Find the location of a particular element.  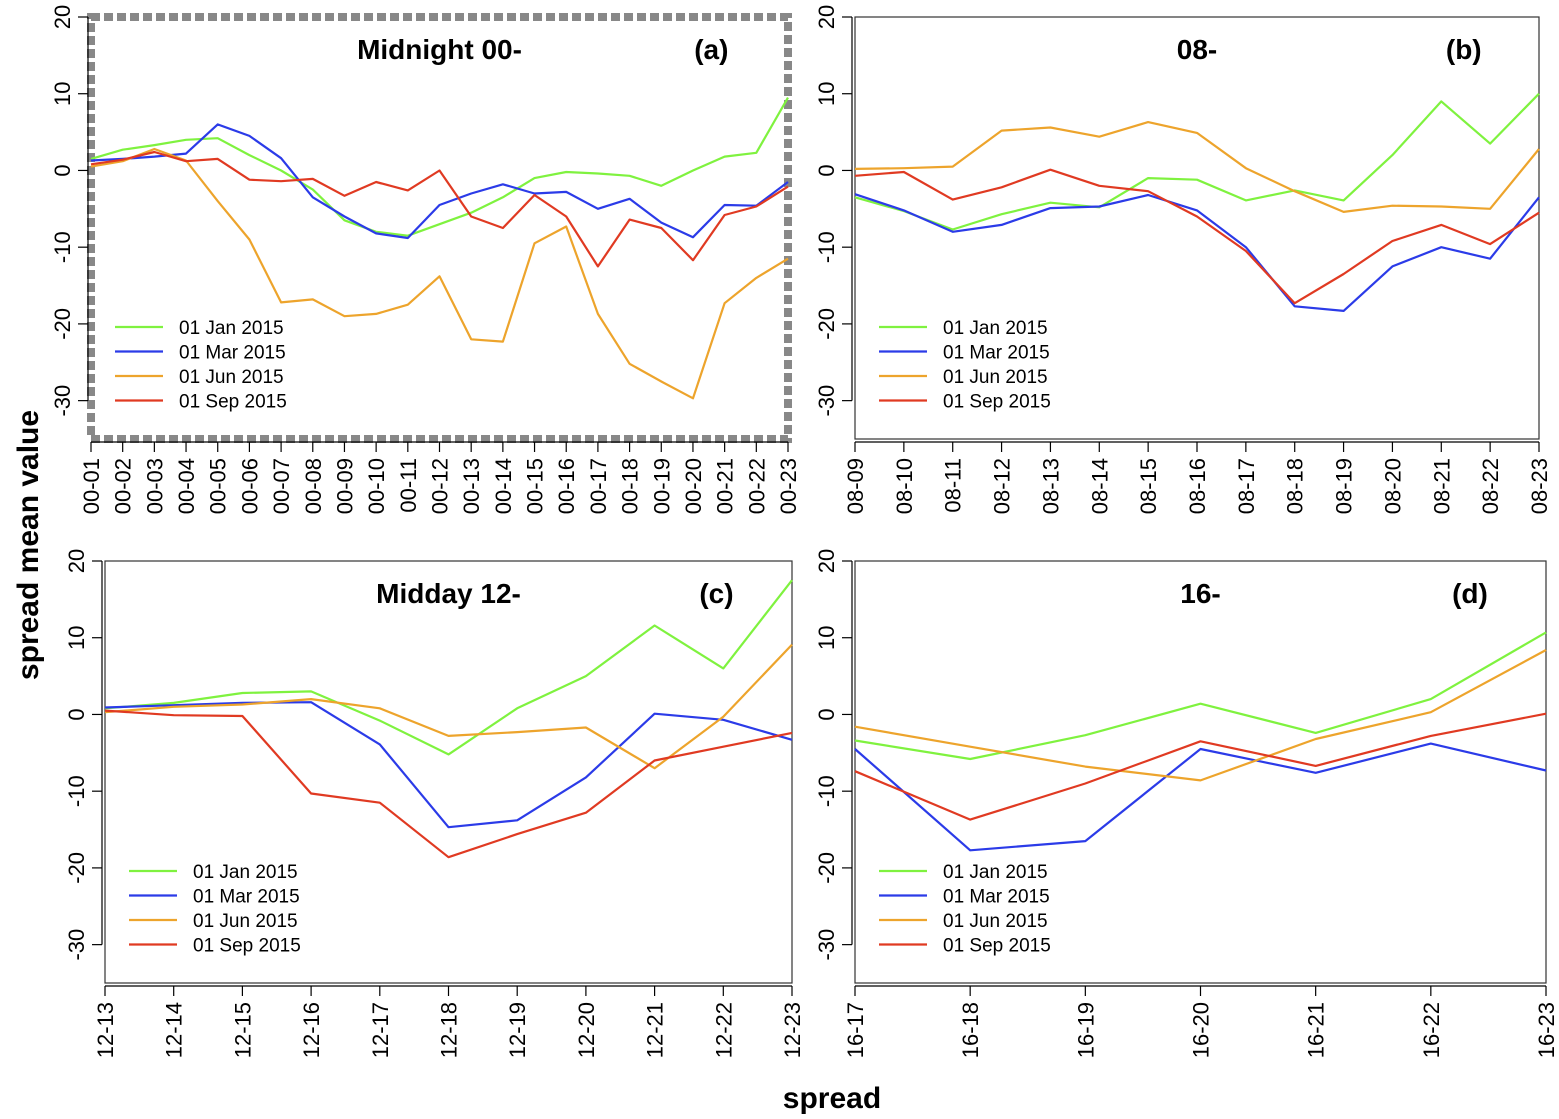

panel-title: 16- is located at coordinates (1200, 593).